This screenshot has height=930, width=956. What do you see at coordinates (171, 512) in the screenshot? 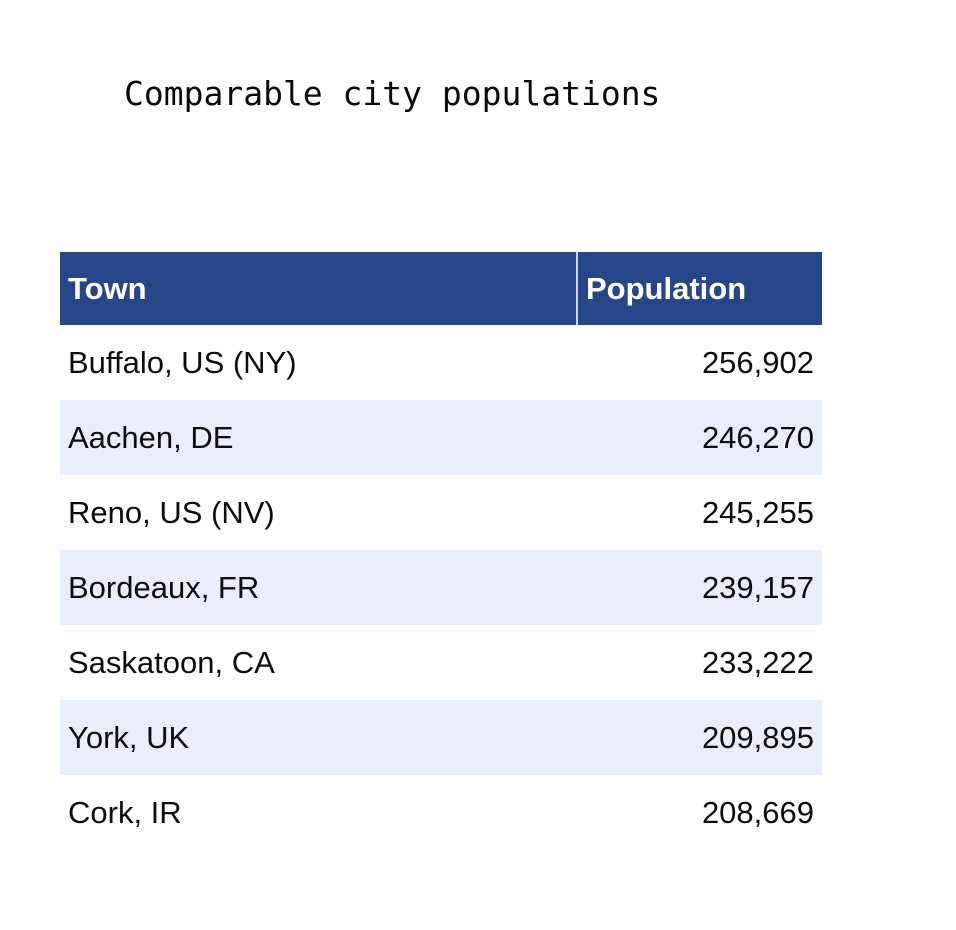
I see `cell-town: Reno, US (NV)` at bounding box center [171, 512].